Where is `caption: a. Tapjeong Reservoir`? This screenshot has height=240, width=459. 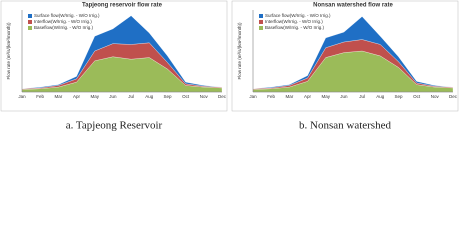
caption: a. Tapjeong Reservoir is located at coordinates (114, 126).